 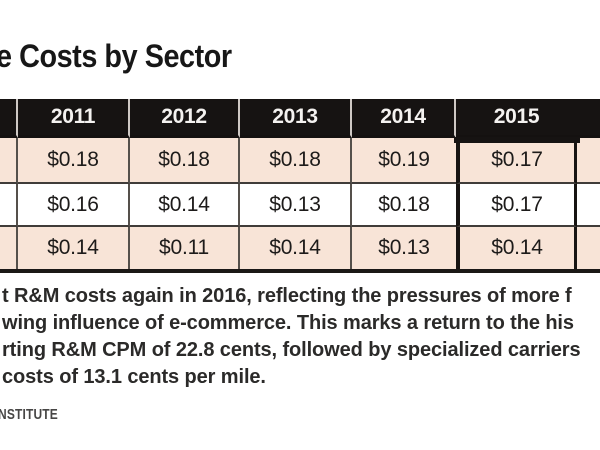 I want to click on year-header-2011: 2011, so click(x=74, y=118).